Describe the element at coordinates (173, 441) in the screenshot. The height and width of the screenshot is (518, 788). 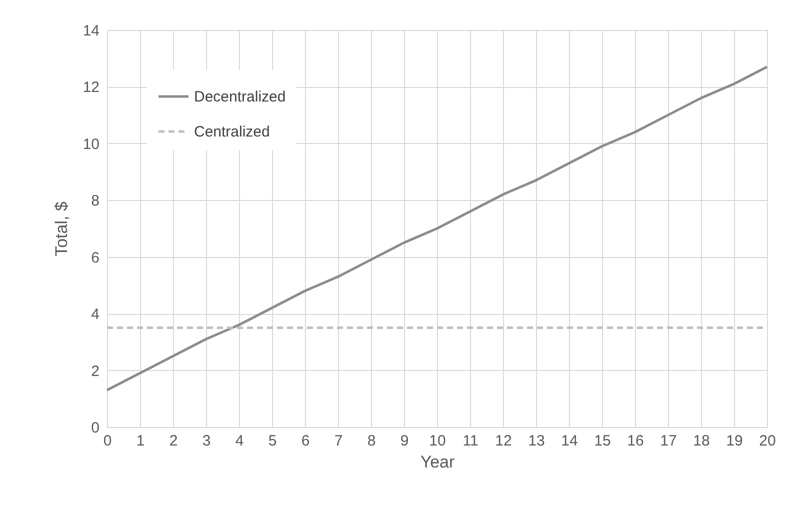
I see `x-tick-label: 2` at that location.